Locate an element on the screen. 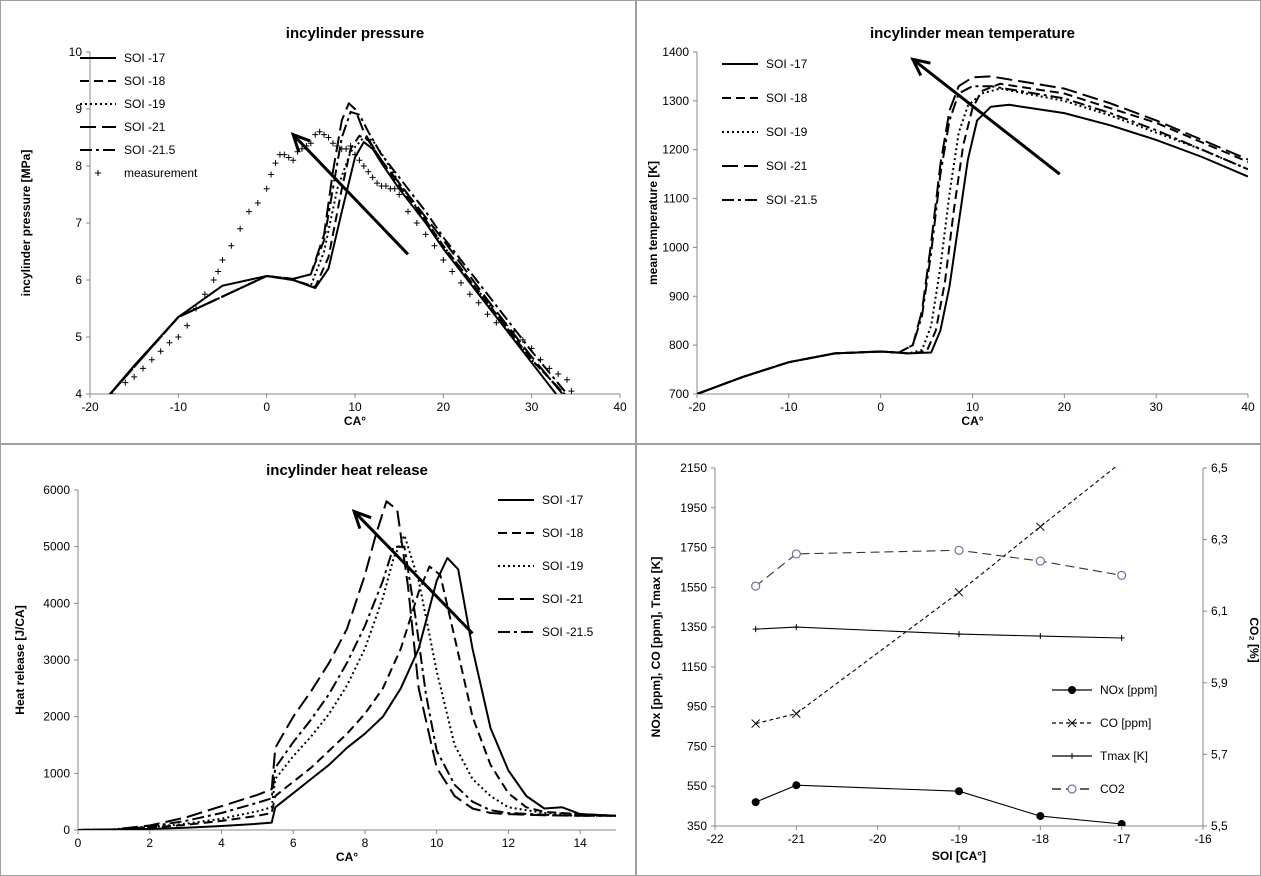 The width and height of the screenshot is (1261, 876). y-right-tick-label: 5,7 is located at coordinates (1219, 754).